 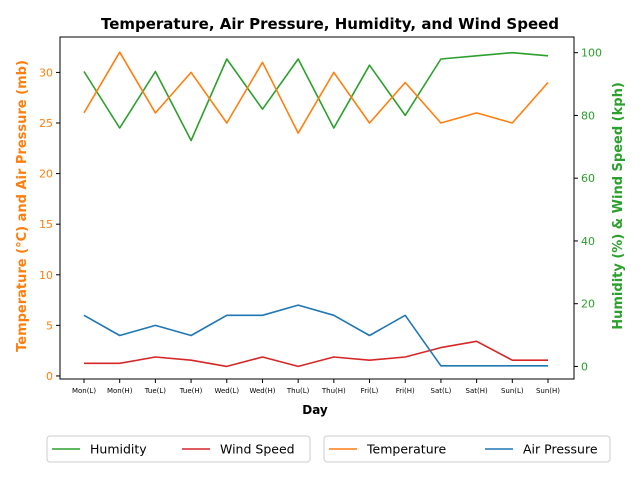 I want to click on series-line-humidity, so click(x=316, y=96).